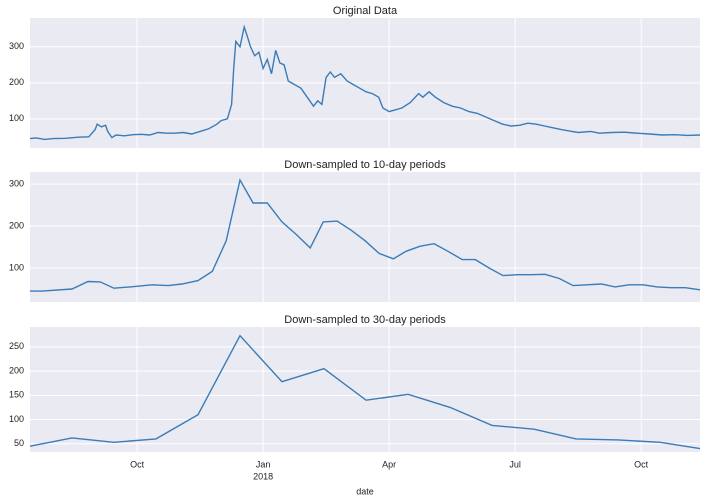 This screenshot has width=707, height=502. Describe the element at coordinates (365, 165) in the screenshot. I see `panel-title: Down-sampled to 10-day periods` at that location.